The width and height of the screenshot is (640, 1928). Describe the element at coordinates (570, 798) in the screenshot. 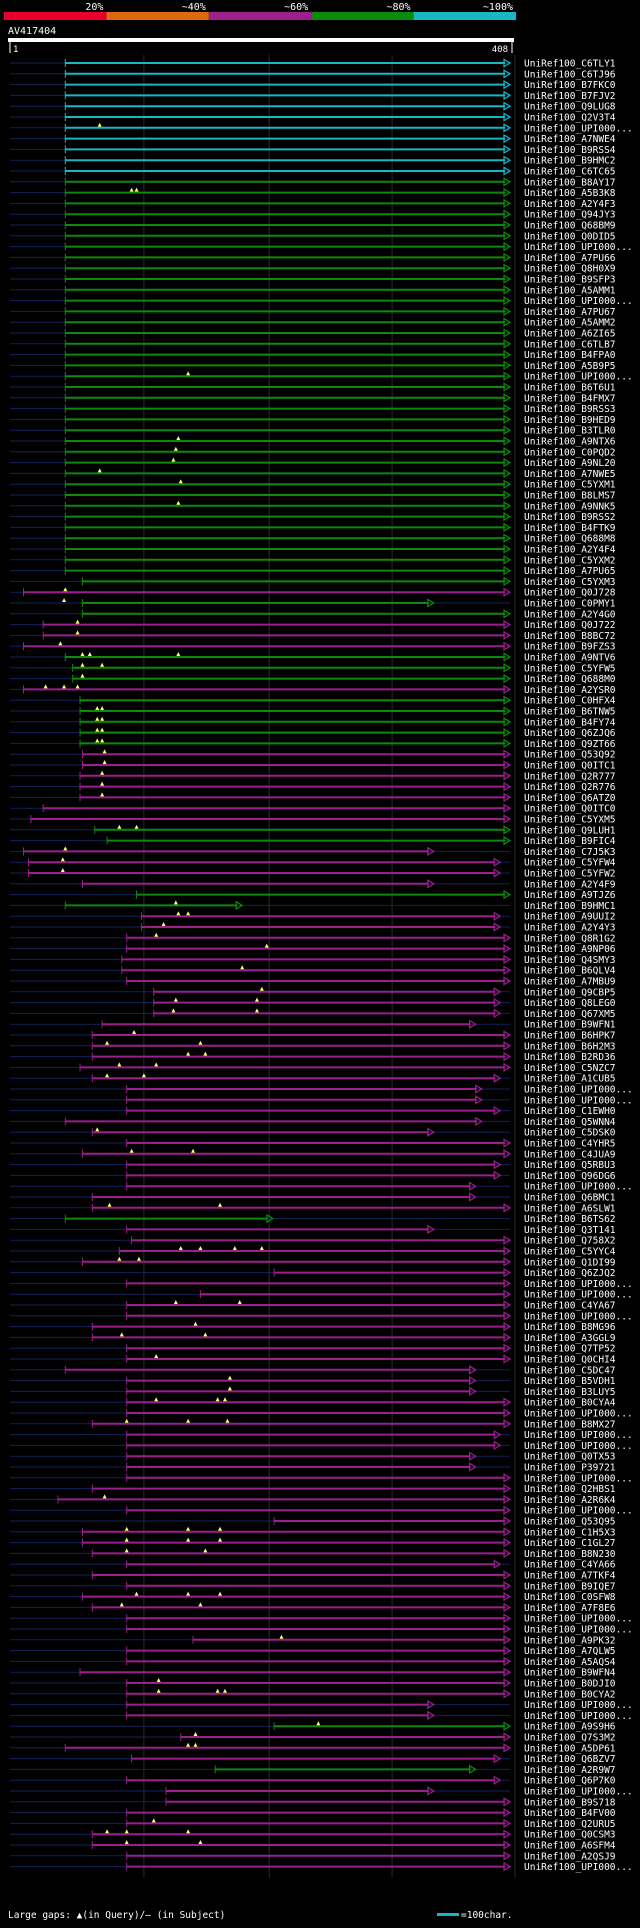

I see `hit-label: UniRef100_Q6ATZ0` at that location.